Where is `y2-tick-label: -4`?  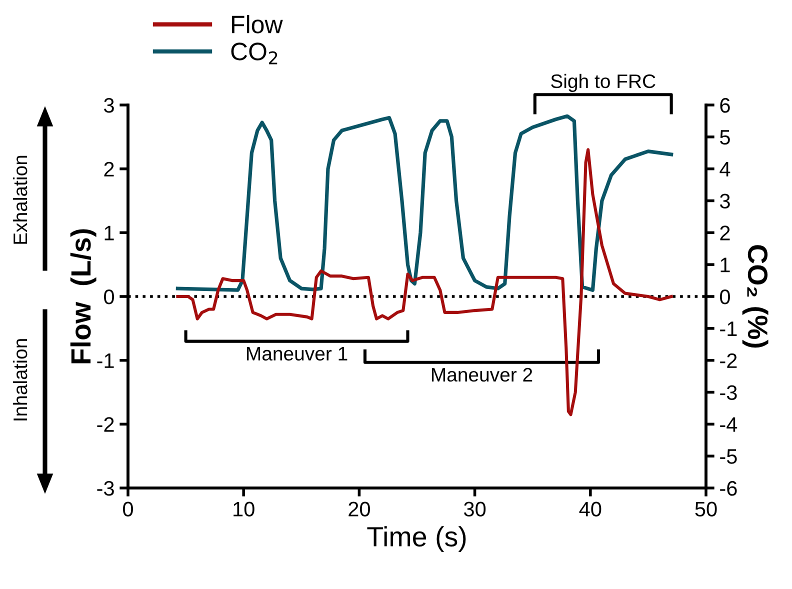
y2-tick-label: -4 is located at coordinates (729, 424).